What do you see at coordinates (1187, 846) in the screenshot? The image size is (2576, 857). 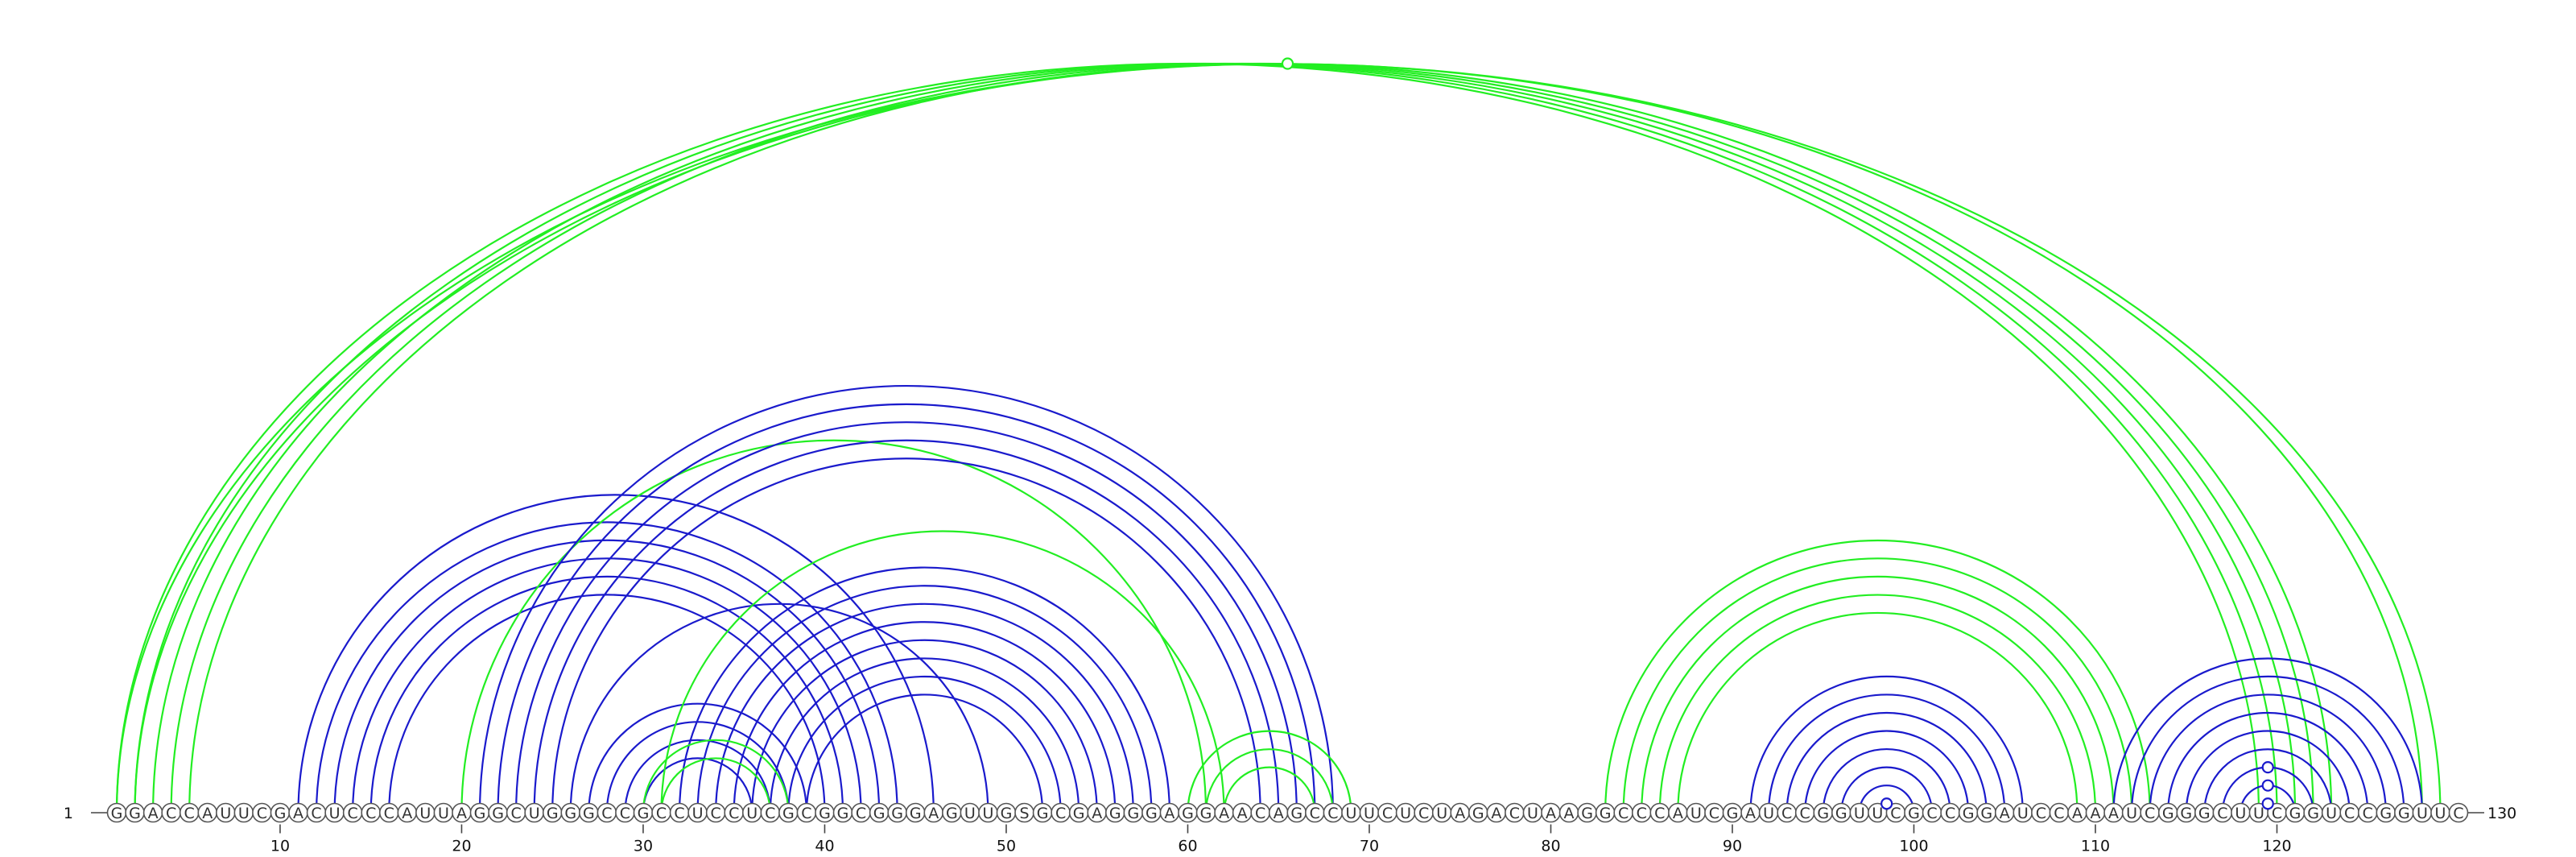 I see `tick-label: 60` at bounding box center [1187, 846].